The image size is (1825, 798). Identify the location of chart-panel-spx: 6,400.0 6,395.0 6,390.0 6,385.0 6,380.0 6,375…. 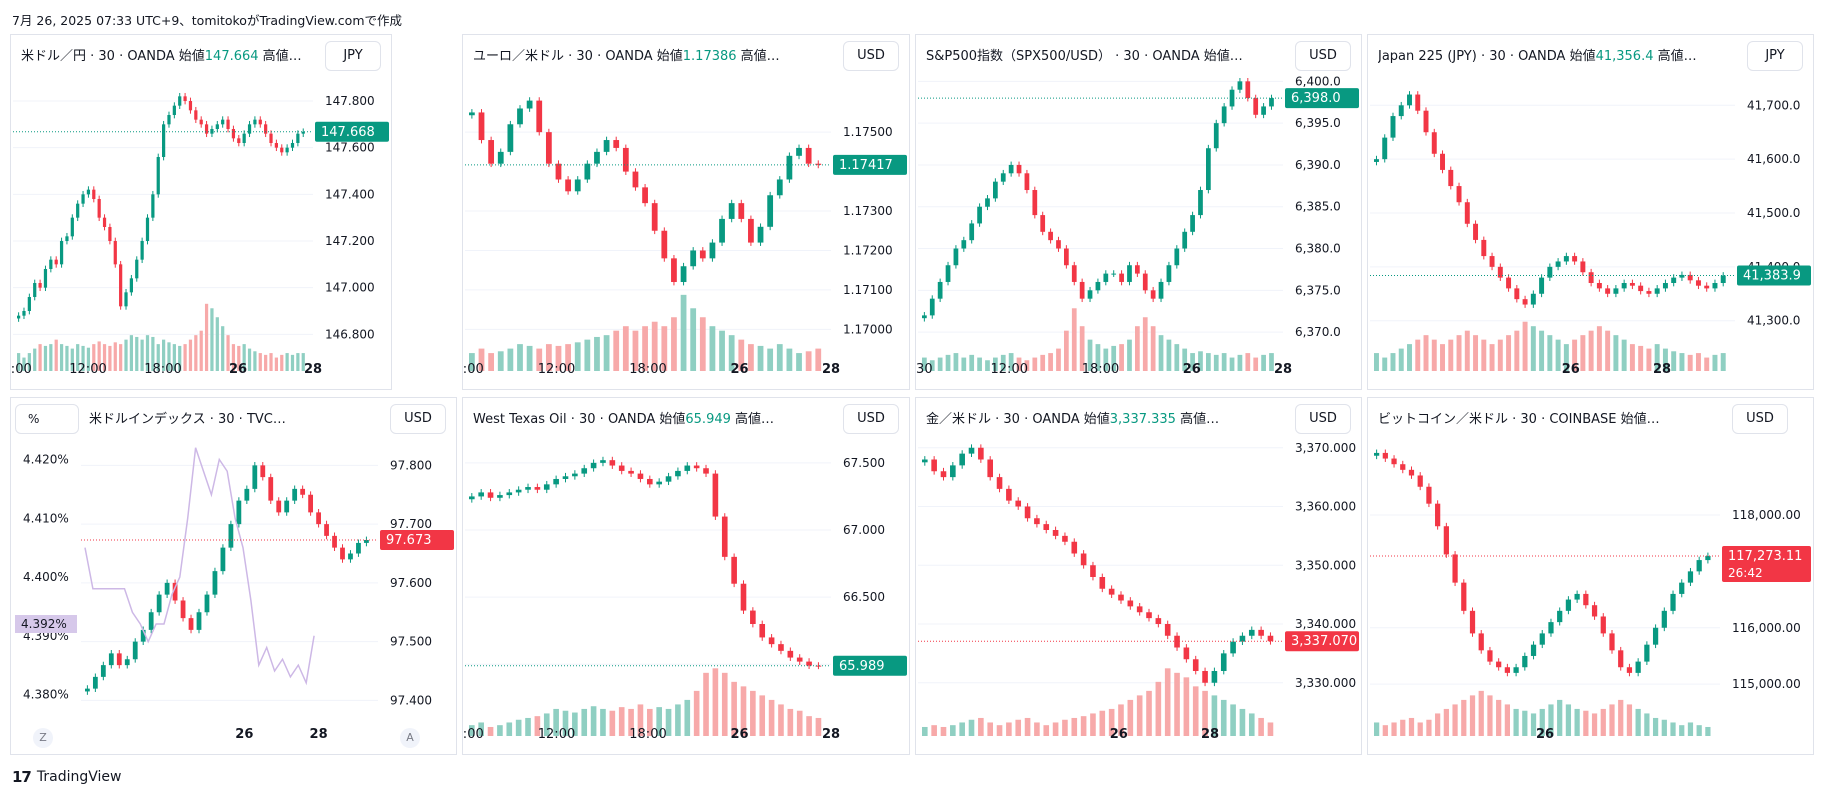
(1138, 212).